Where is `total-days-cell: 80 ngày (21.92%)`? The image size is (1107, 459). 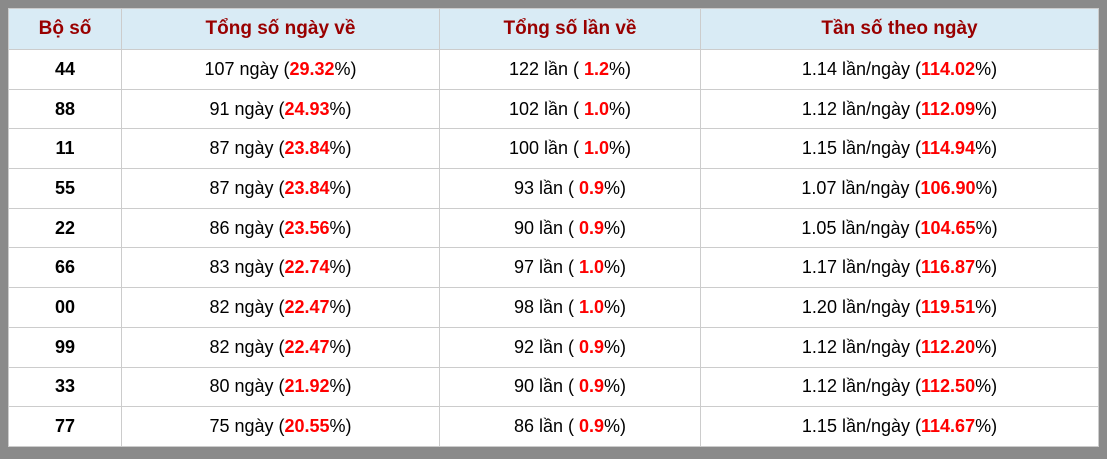 total-days-cell: 80 ngày (21.92%) is located at coordinates (280, 387).